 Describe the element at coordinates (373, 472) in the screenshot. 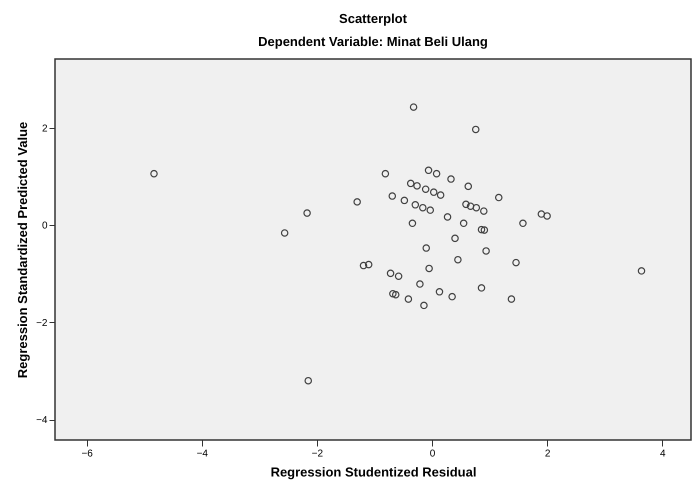

I see `x-axis-title: Regression Studentized Residual` at that location.